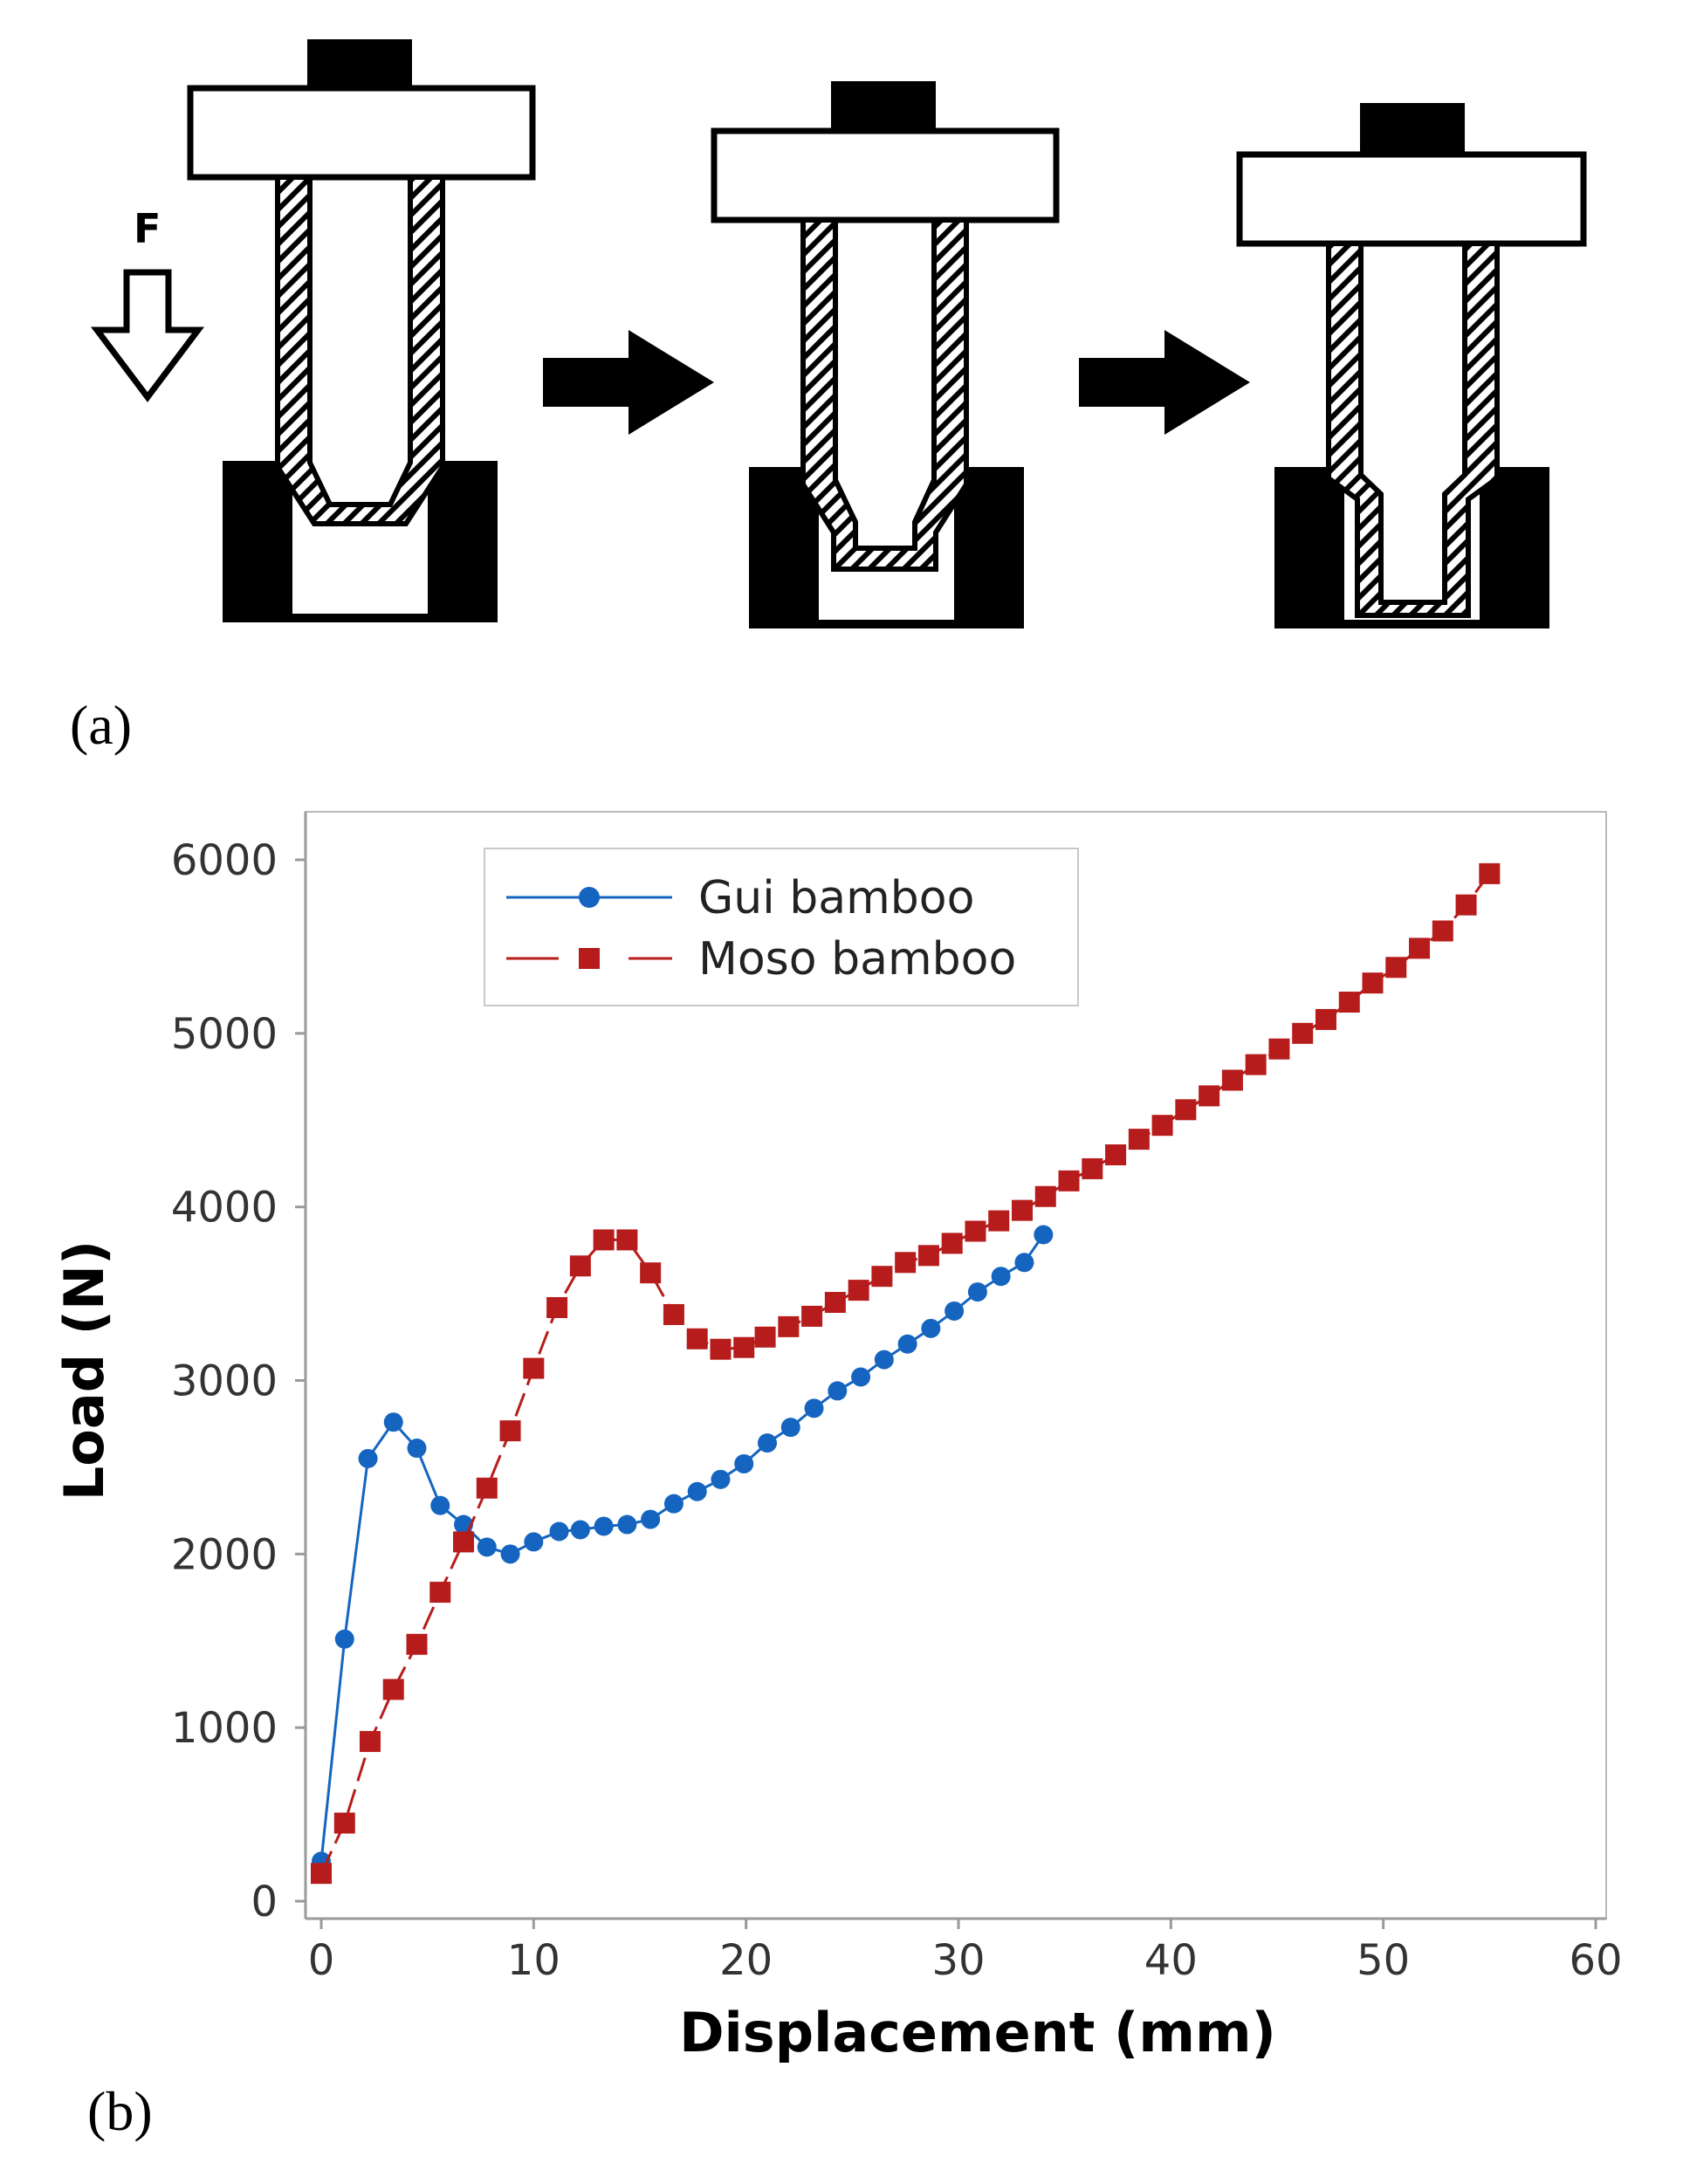 The height and width of the screenshot is (2184, 1683). I want to click on y-tick-label: 4000, so click(225, 1208).